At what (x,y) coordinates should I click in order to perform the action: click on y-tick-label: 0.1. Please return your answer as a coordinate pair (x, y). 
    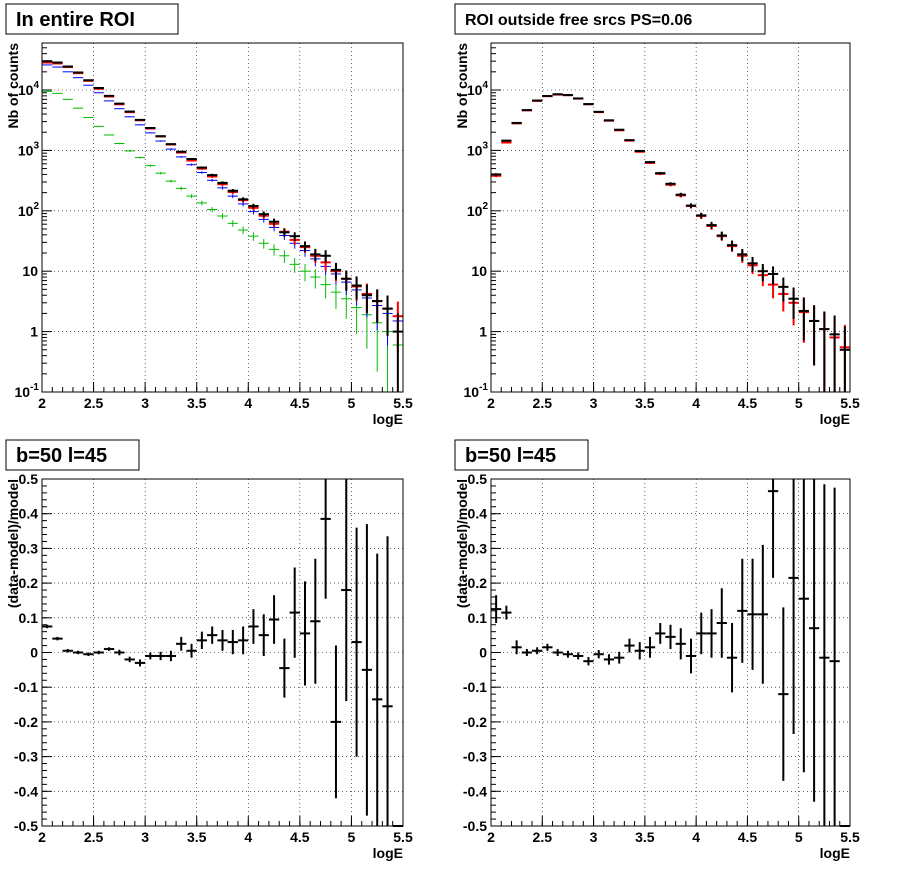
    Looking at the image, I should click on (478, 618).